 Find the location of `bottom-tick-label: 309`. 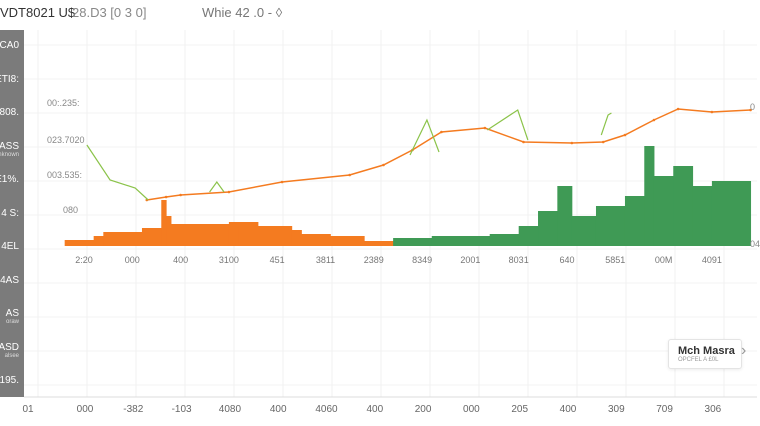

bottom-tick-label: 309 is located at coordinates (616, 409).